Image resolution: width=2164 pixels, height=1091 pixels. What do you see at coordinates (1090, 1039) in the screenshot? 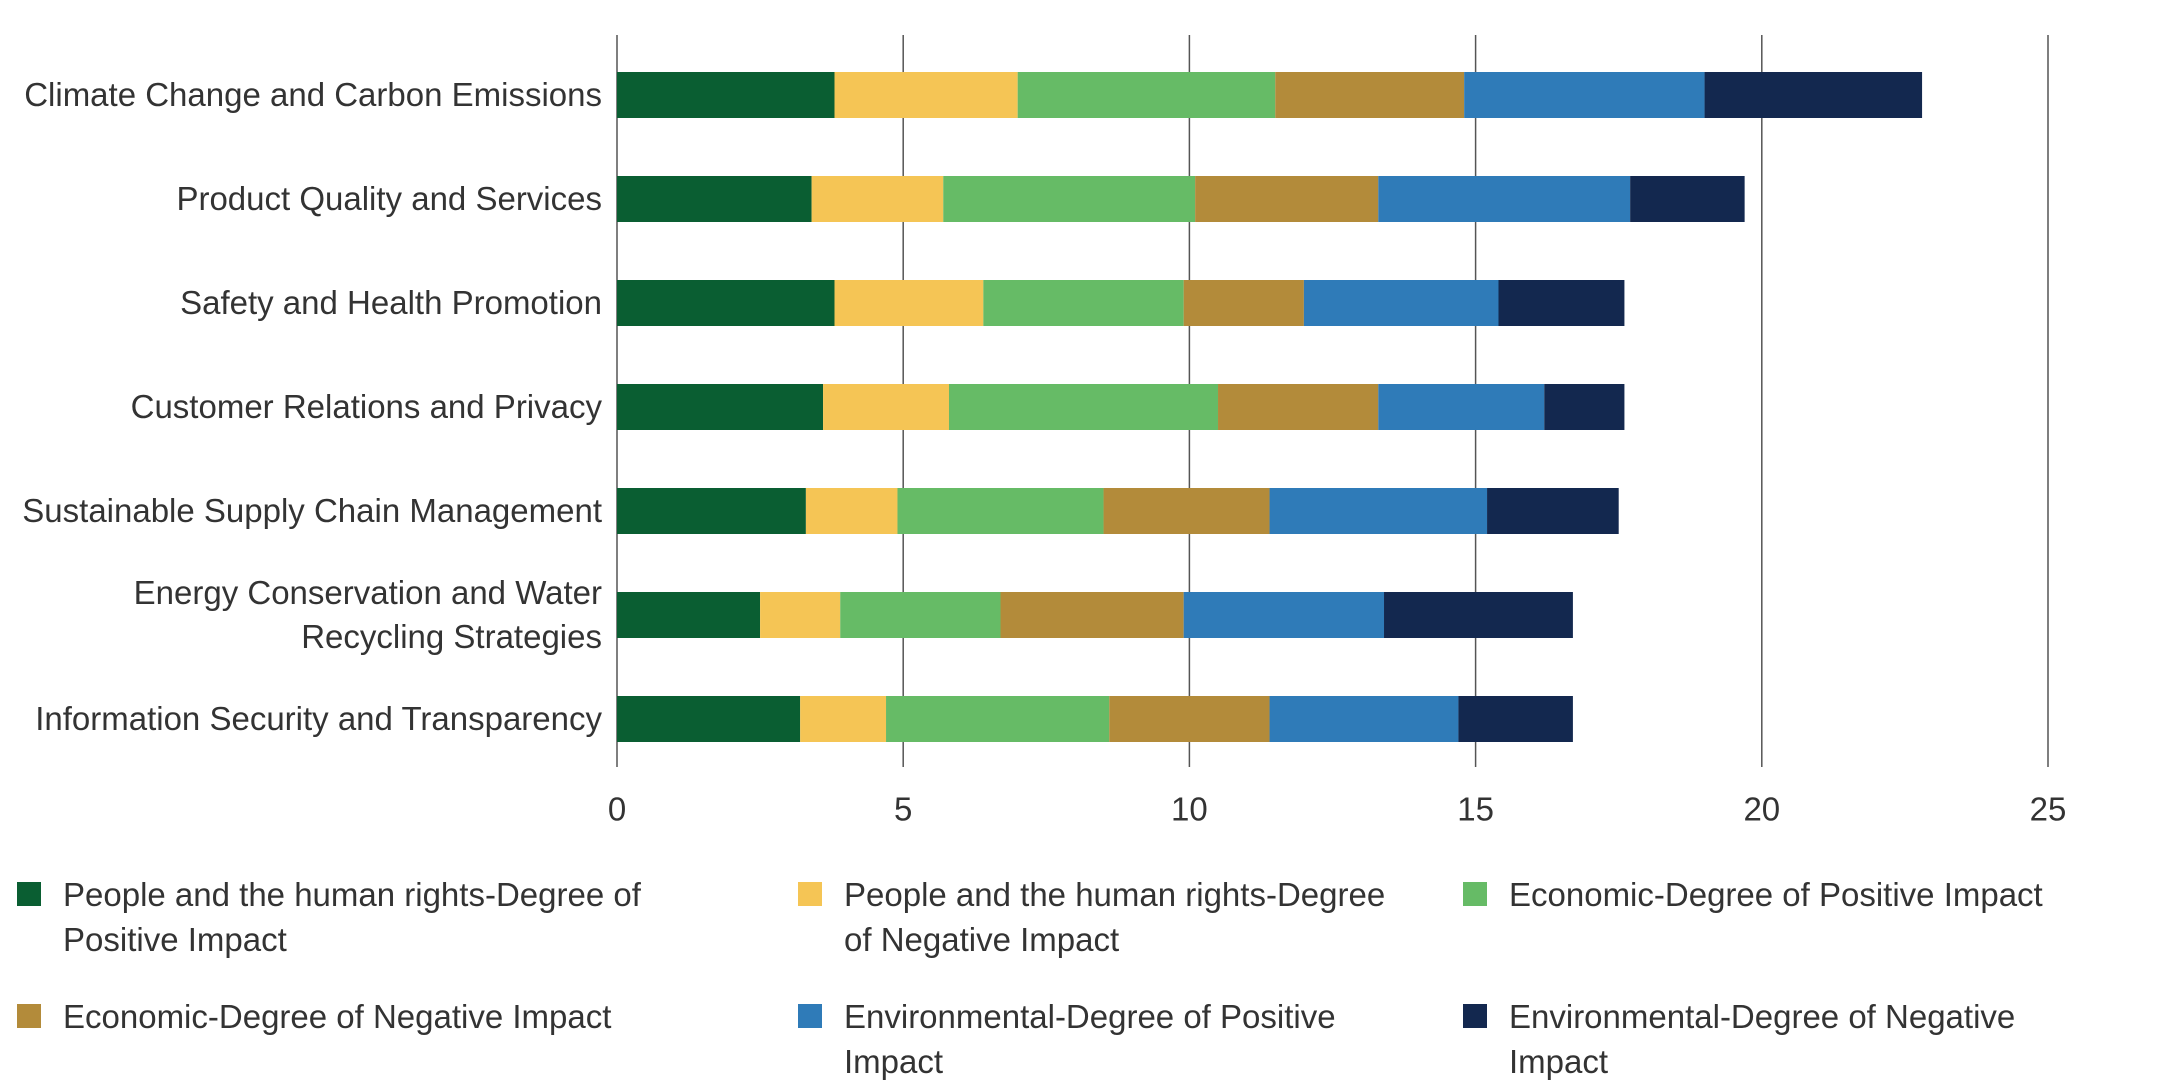
I see `legend-label: Environmental-Degree of Positive Impact` at bounding box center [1090, 1039].